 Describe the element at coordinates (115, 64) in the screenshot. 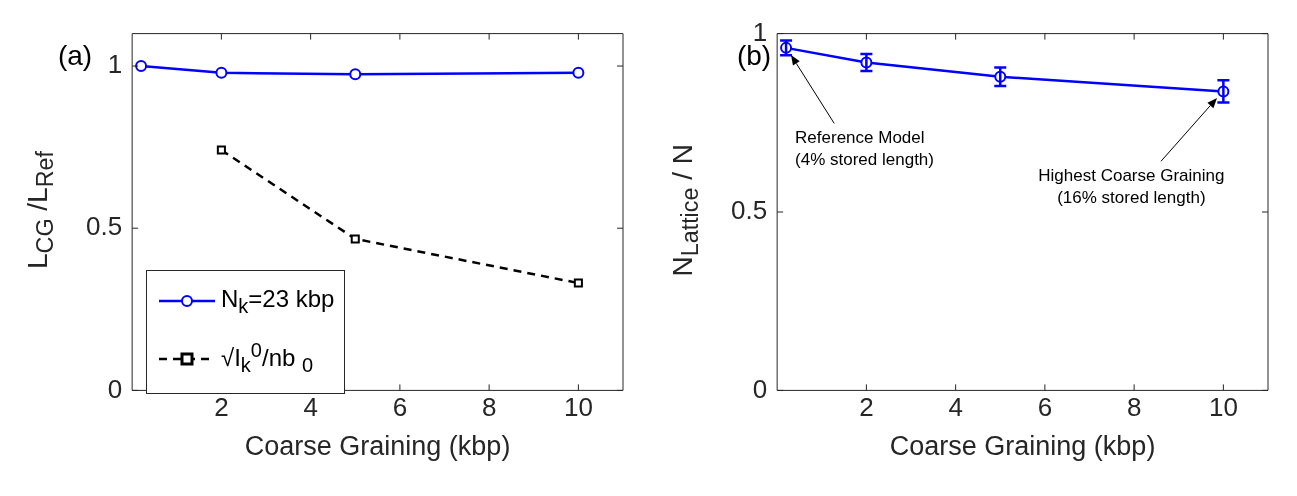

I see `y-tick-label: 1` at that location.